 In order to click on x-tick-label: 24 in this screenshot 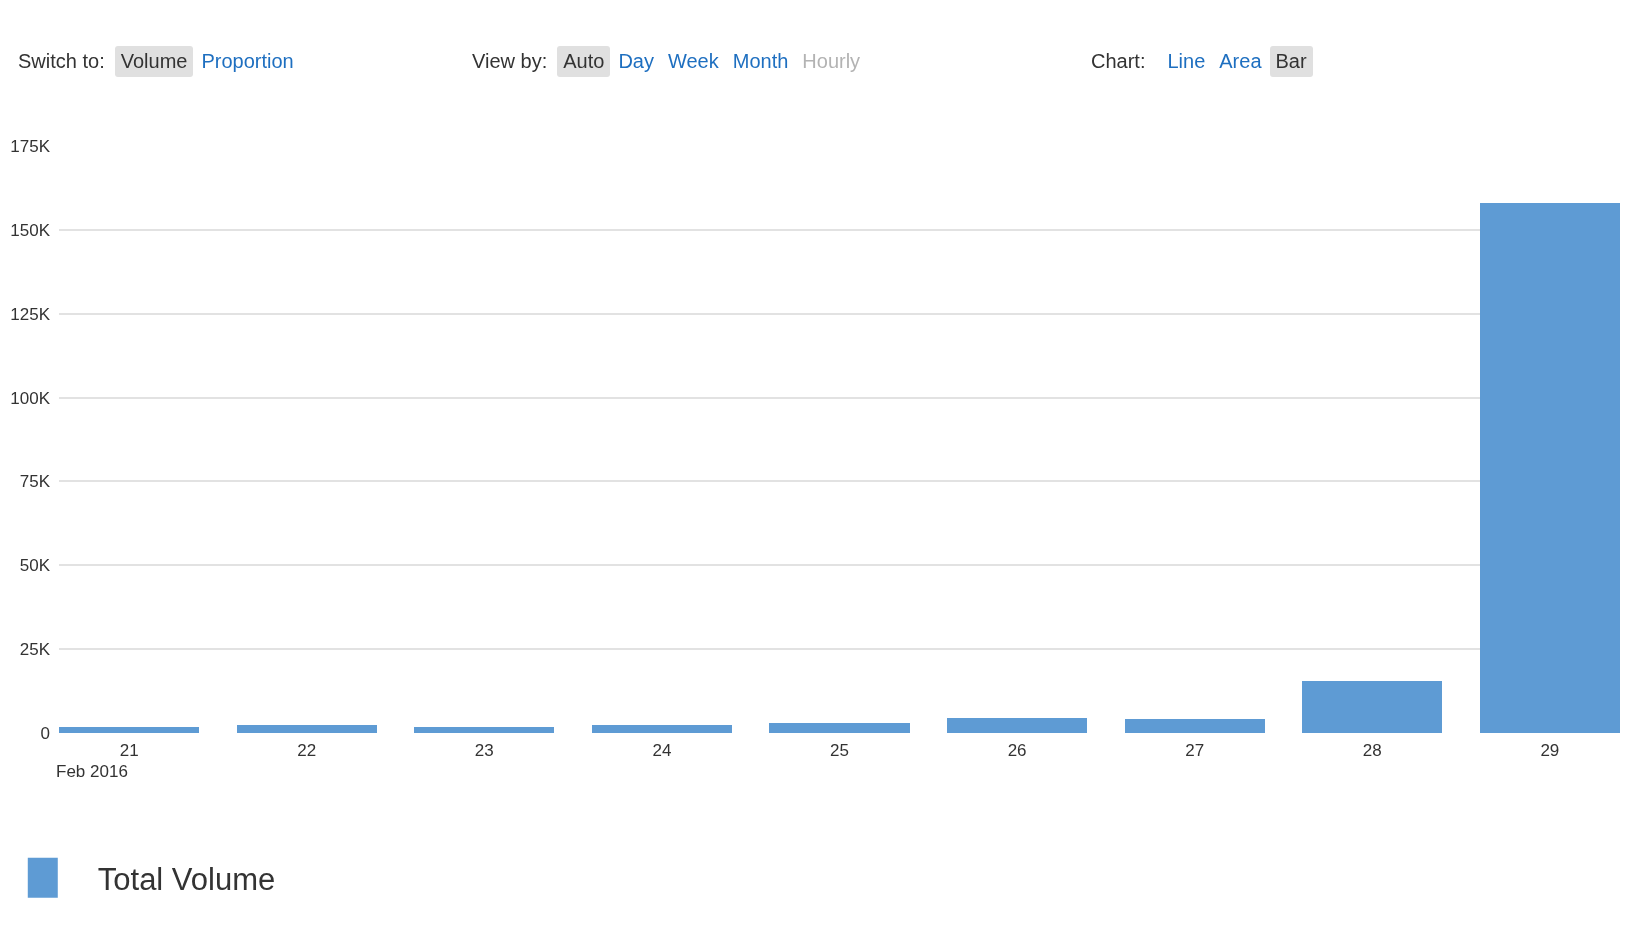, I will do `click(662, 750)`.